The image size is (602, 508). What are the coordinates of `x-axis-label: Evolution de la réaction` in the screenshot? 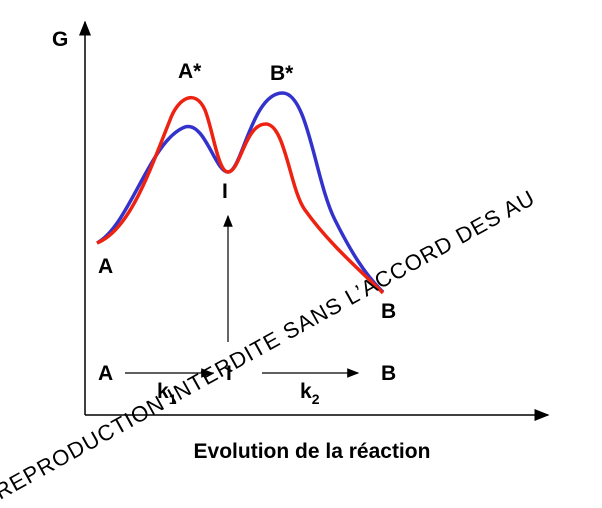 It's located at (312, 451).